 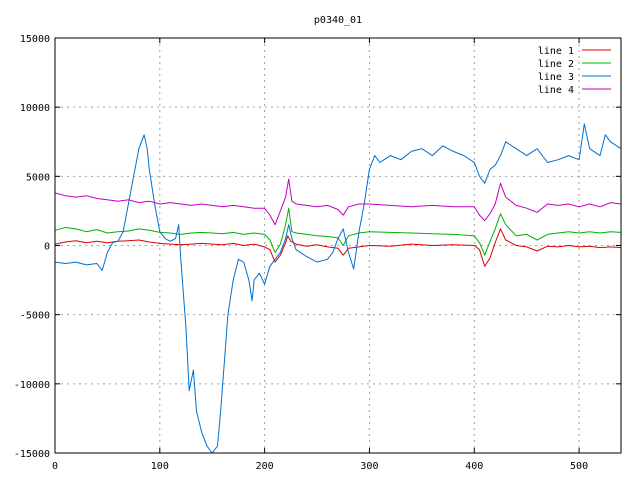 I want to click on y-tick-label: 15000, so click(x=35, y=39).